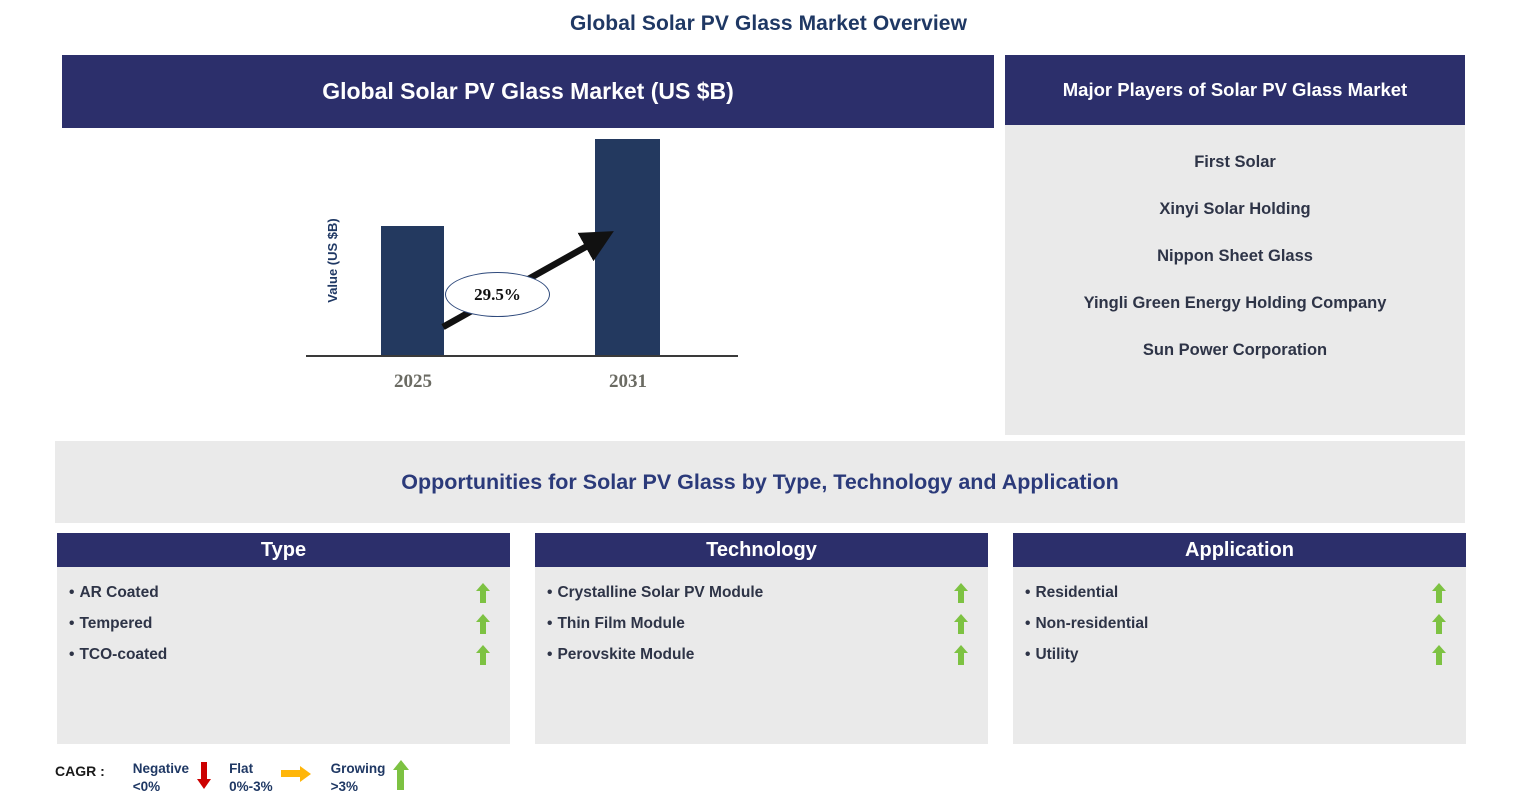 The width and height of the screenshot is (1537, 809). Describe the element at coordinates (161, 777) in the screenshot. I see `legend-negative-text: Negative <0%` at that location.